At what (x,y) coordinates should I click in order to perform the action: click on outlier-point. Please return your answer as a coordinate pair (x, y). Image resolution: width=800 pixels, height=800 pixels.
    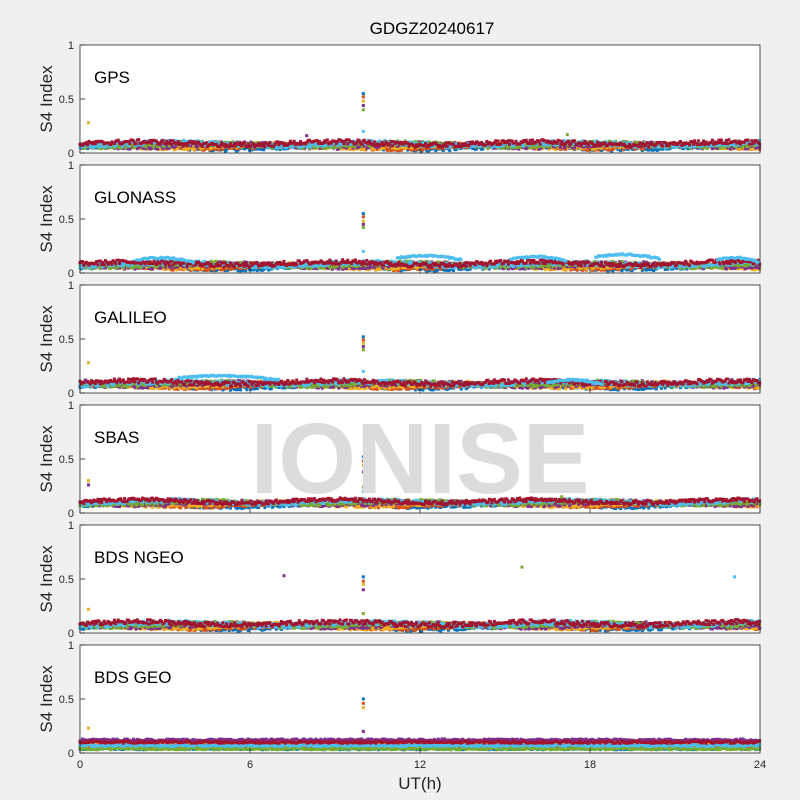
    Looking at the image, I should click on (567, 135).